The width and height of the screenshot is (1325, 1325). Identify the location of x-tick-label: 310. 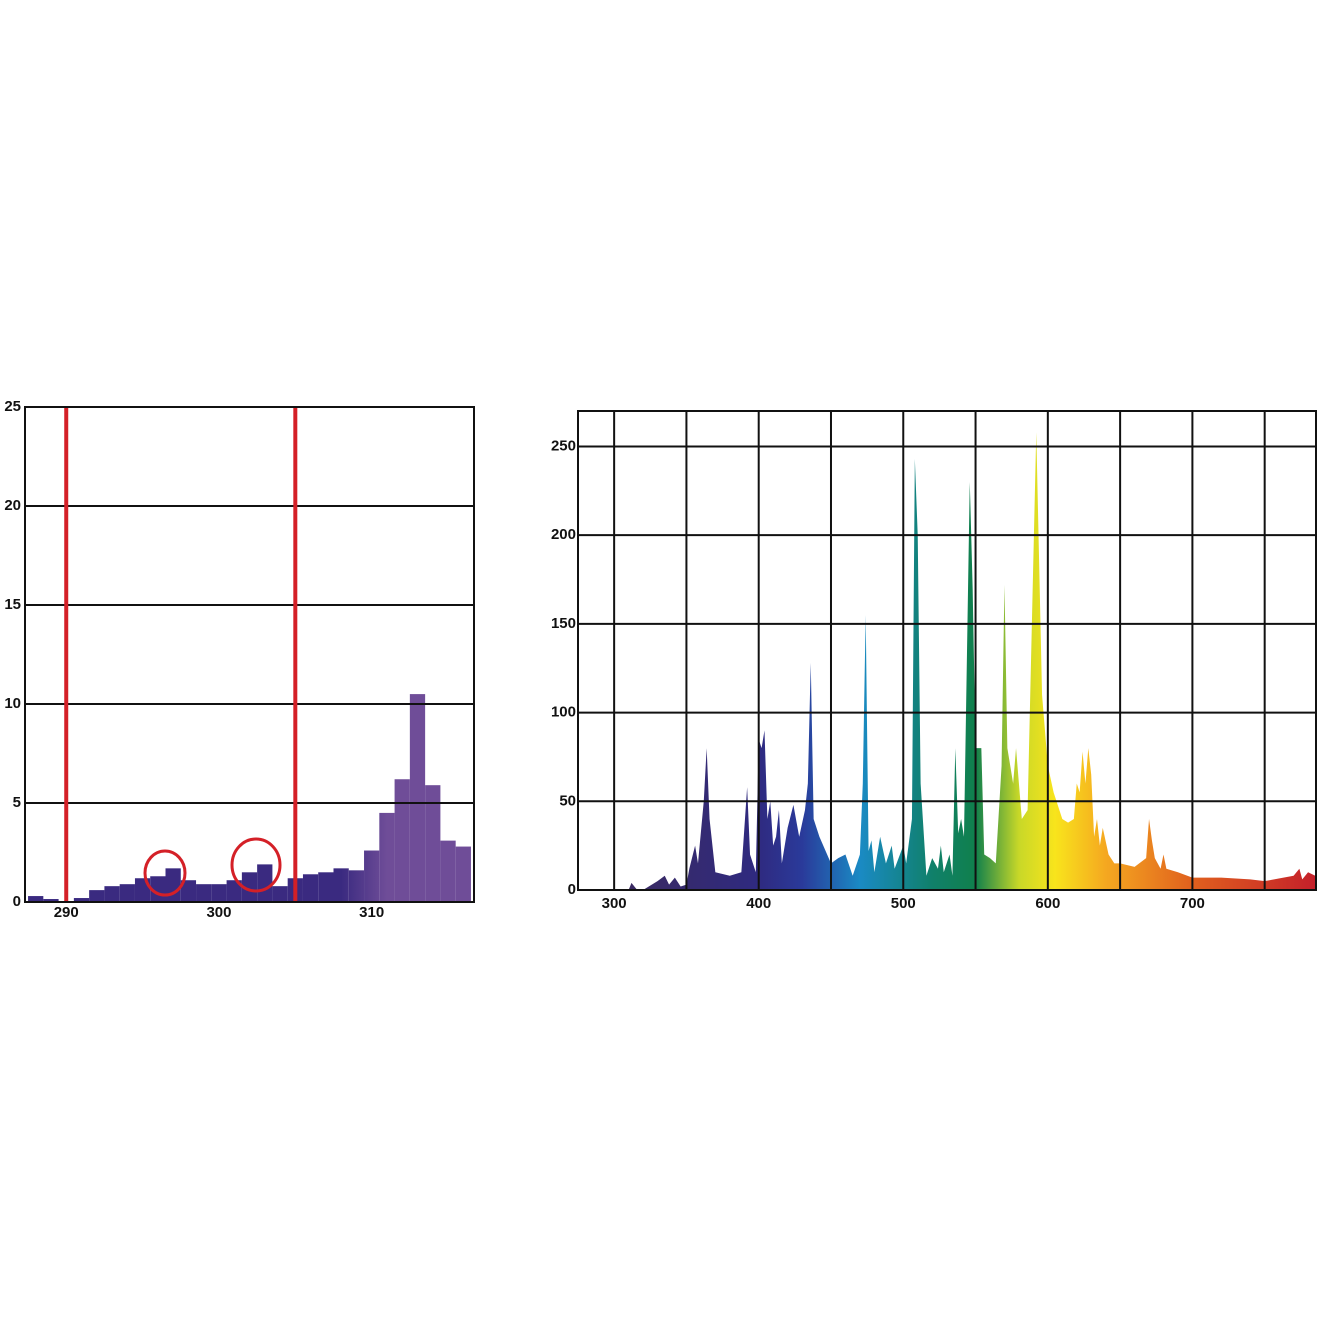
(371, 912).